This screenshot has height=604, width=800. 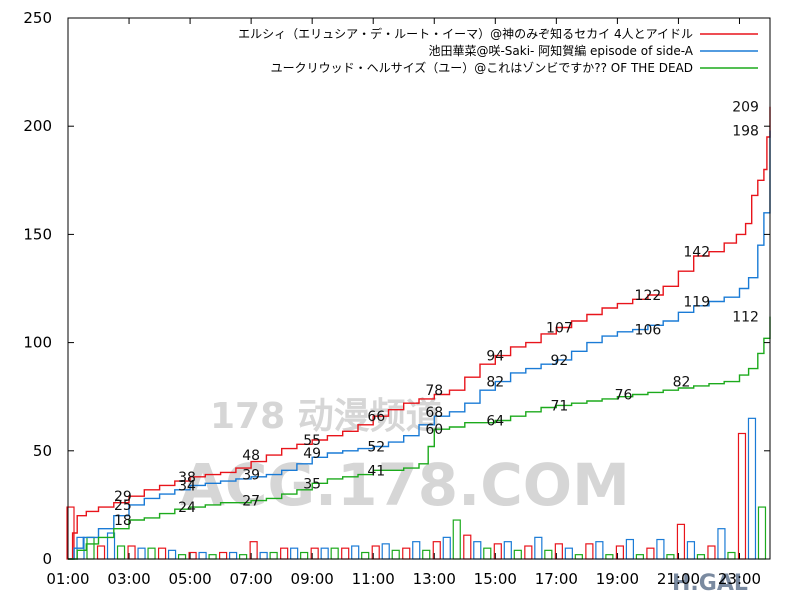 What do you see at coordinates (434, 391) in the screenshot?
I see `data-label: 78` at bounding box center [434, 391].